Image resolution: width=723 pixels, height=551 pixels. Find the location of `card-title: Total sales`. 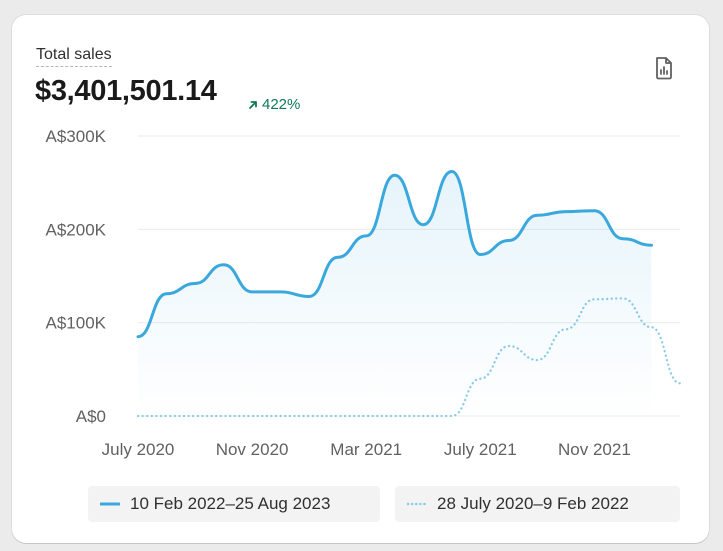

card-title: Total sales is located at coordinates (74, 56).